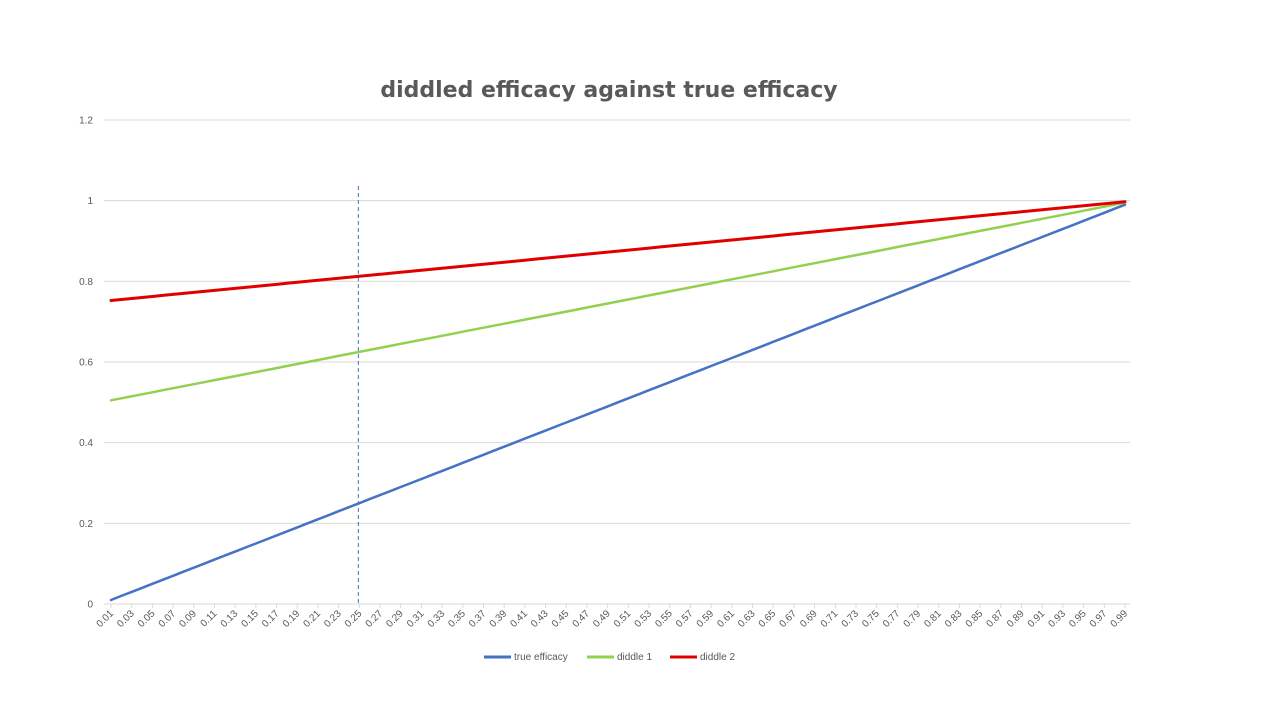  Describe the element at coordinates (1037, 619) in the screenshot. I see `x-tick-label: 0.91` at that location.